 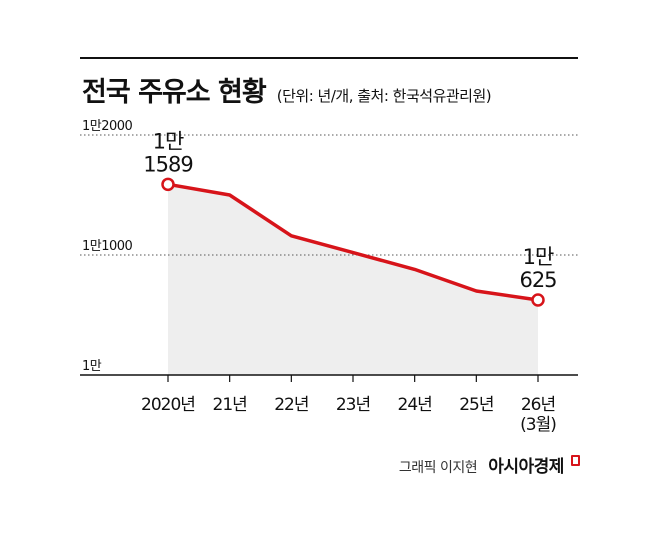 I want to click on y-tick-label: 1만2000, so click(x=107, y=126).